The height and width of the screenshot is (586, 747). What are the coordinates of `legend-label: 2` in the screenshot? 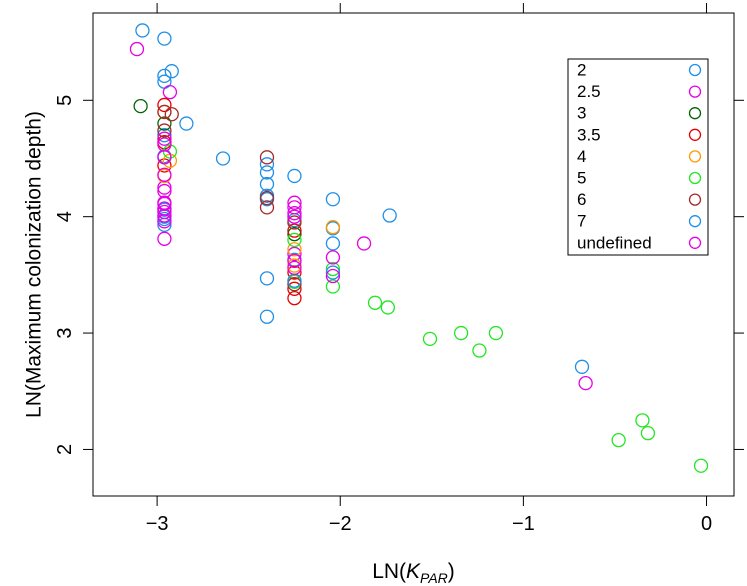 It's located at (581, 70).